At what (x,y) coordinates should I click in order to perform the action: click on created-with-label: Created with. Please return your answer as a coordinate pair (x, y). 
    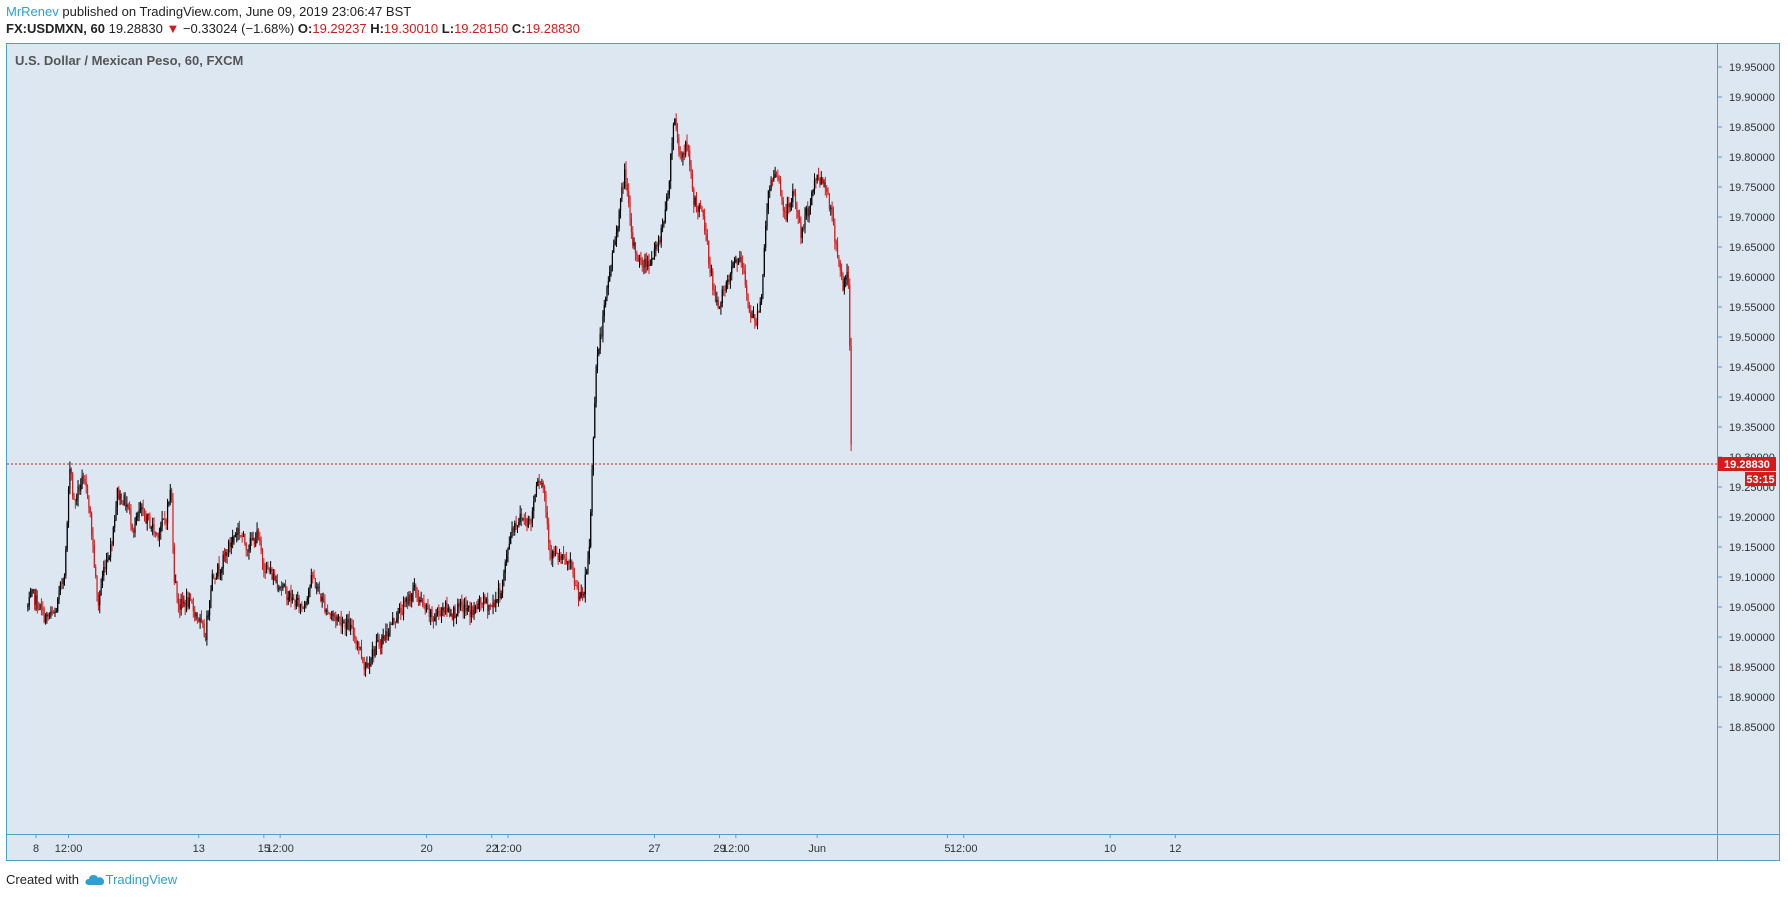
    Looking at the image, I should click on (42, 879).